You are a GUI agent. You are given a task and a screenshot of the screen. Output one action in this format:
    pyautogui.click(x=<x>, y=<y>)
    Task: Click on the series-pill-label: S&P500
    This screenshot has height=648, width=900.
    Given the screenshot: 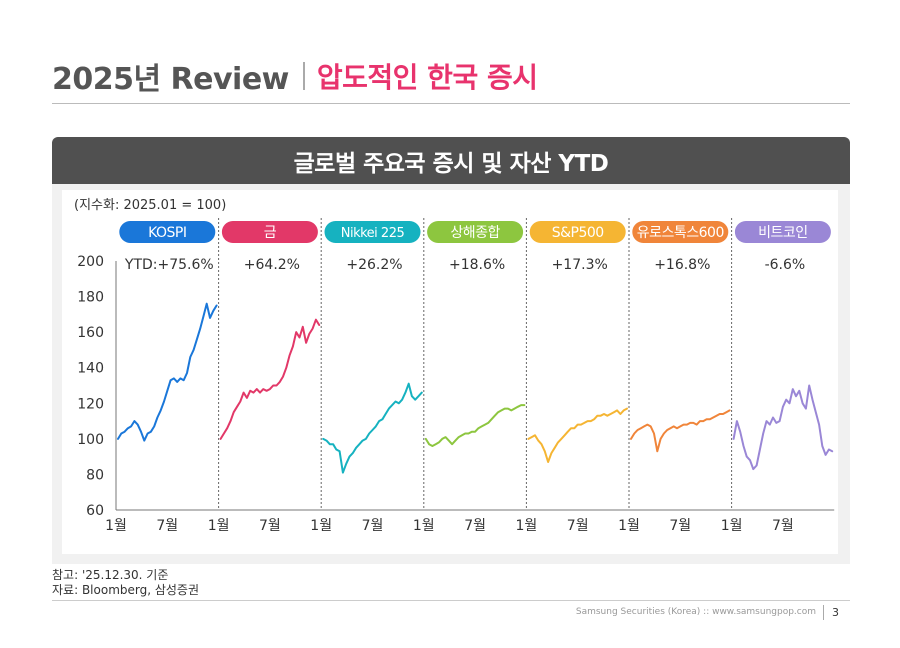 What is the action you would take?
    pyautogui.click(x=578, y=233)
    